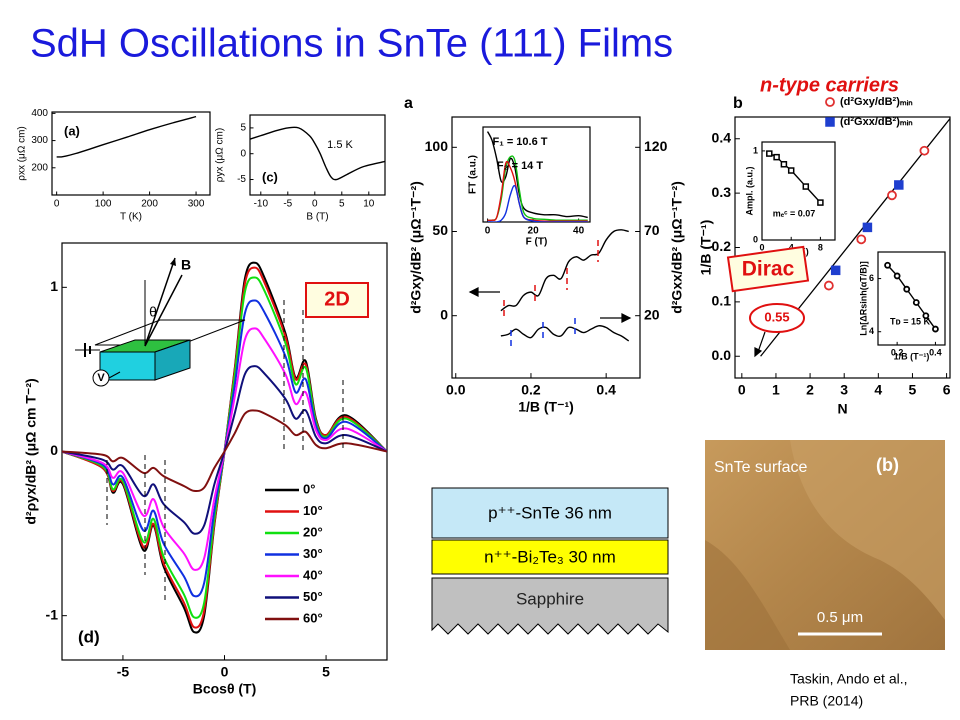 Image resolution: width=960 pixels, height=720 pixels. I want to click on y-tick-label: 0.2, so click(722, 246).